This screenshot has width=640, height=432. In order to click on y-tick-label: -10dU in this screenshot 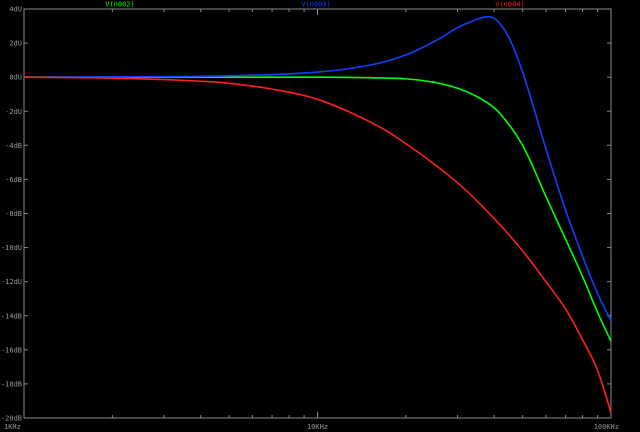, I will do `click(11, 248)`.